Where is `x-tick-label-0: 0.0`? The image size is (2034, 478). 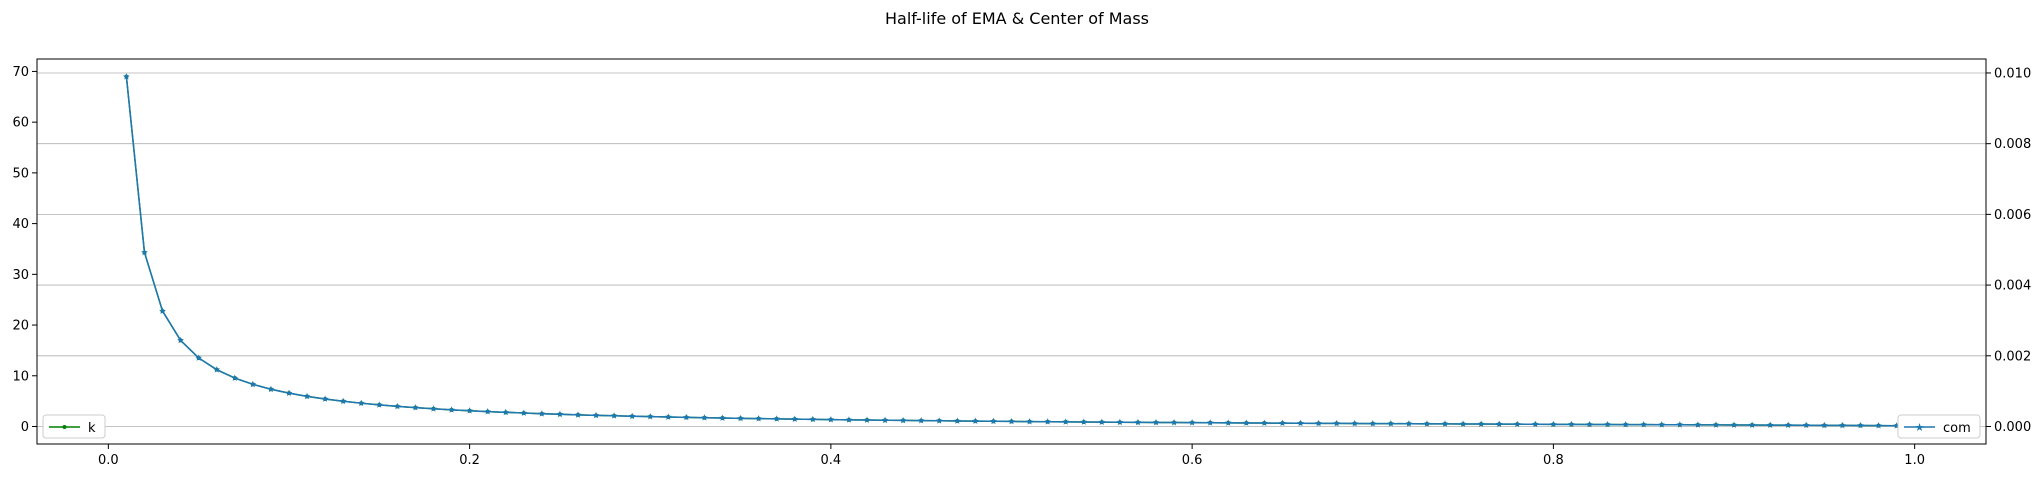 x-tick-label-0: 0.0 is located at coordinates (108, 460).